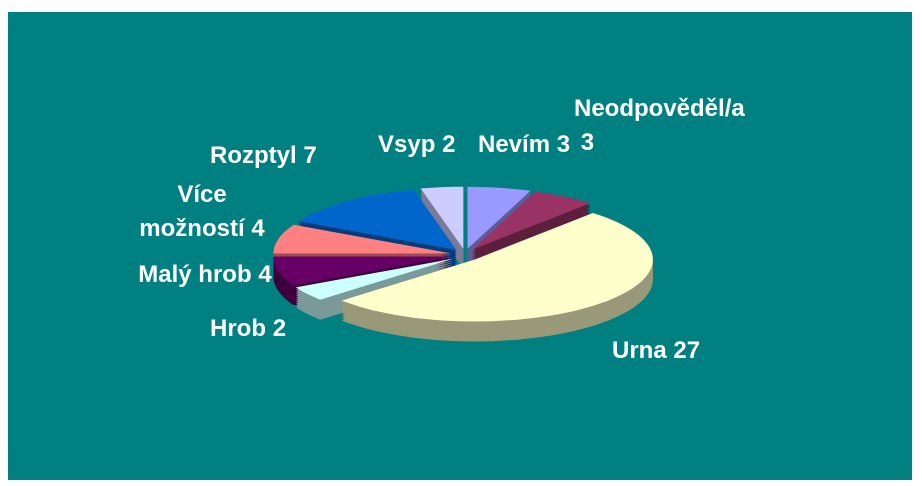  I want to click on category-name: Urna, so click(639, 350).